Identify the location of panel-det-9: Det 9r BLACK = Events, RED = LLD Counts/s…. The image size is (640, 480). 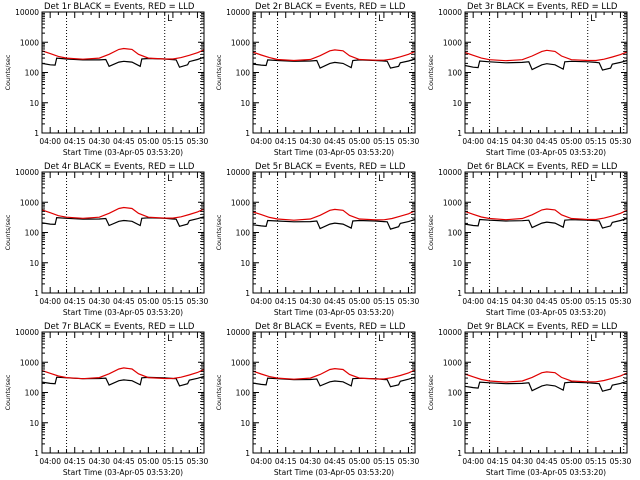
(529, 399).